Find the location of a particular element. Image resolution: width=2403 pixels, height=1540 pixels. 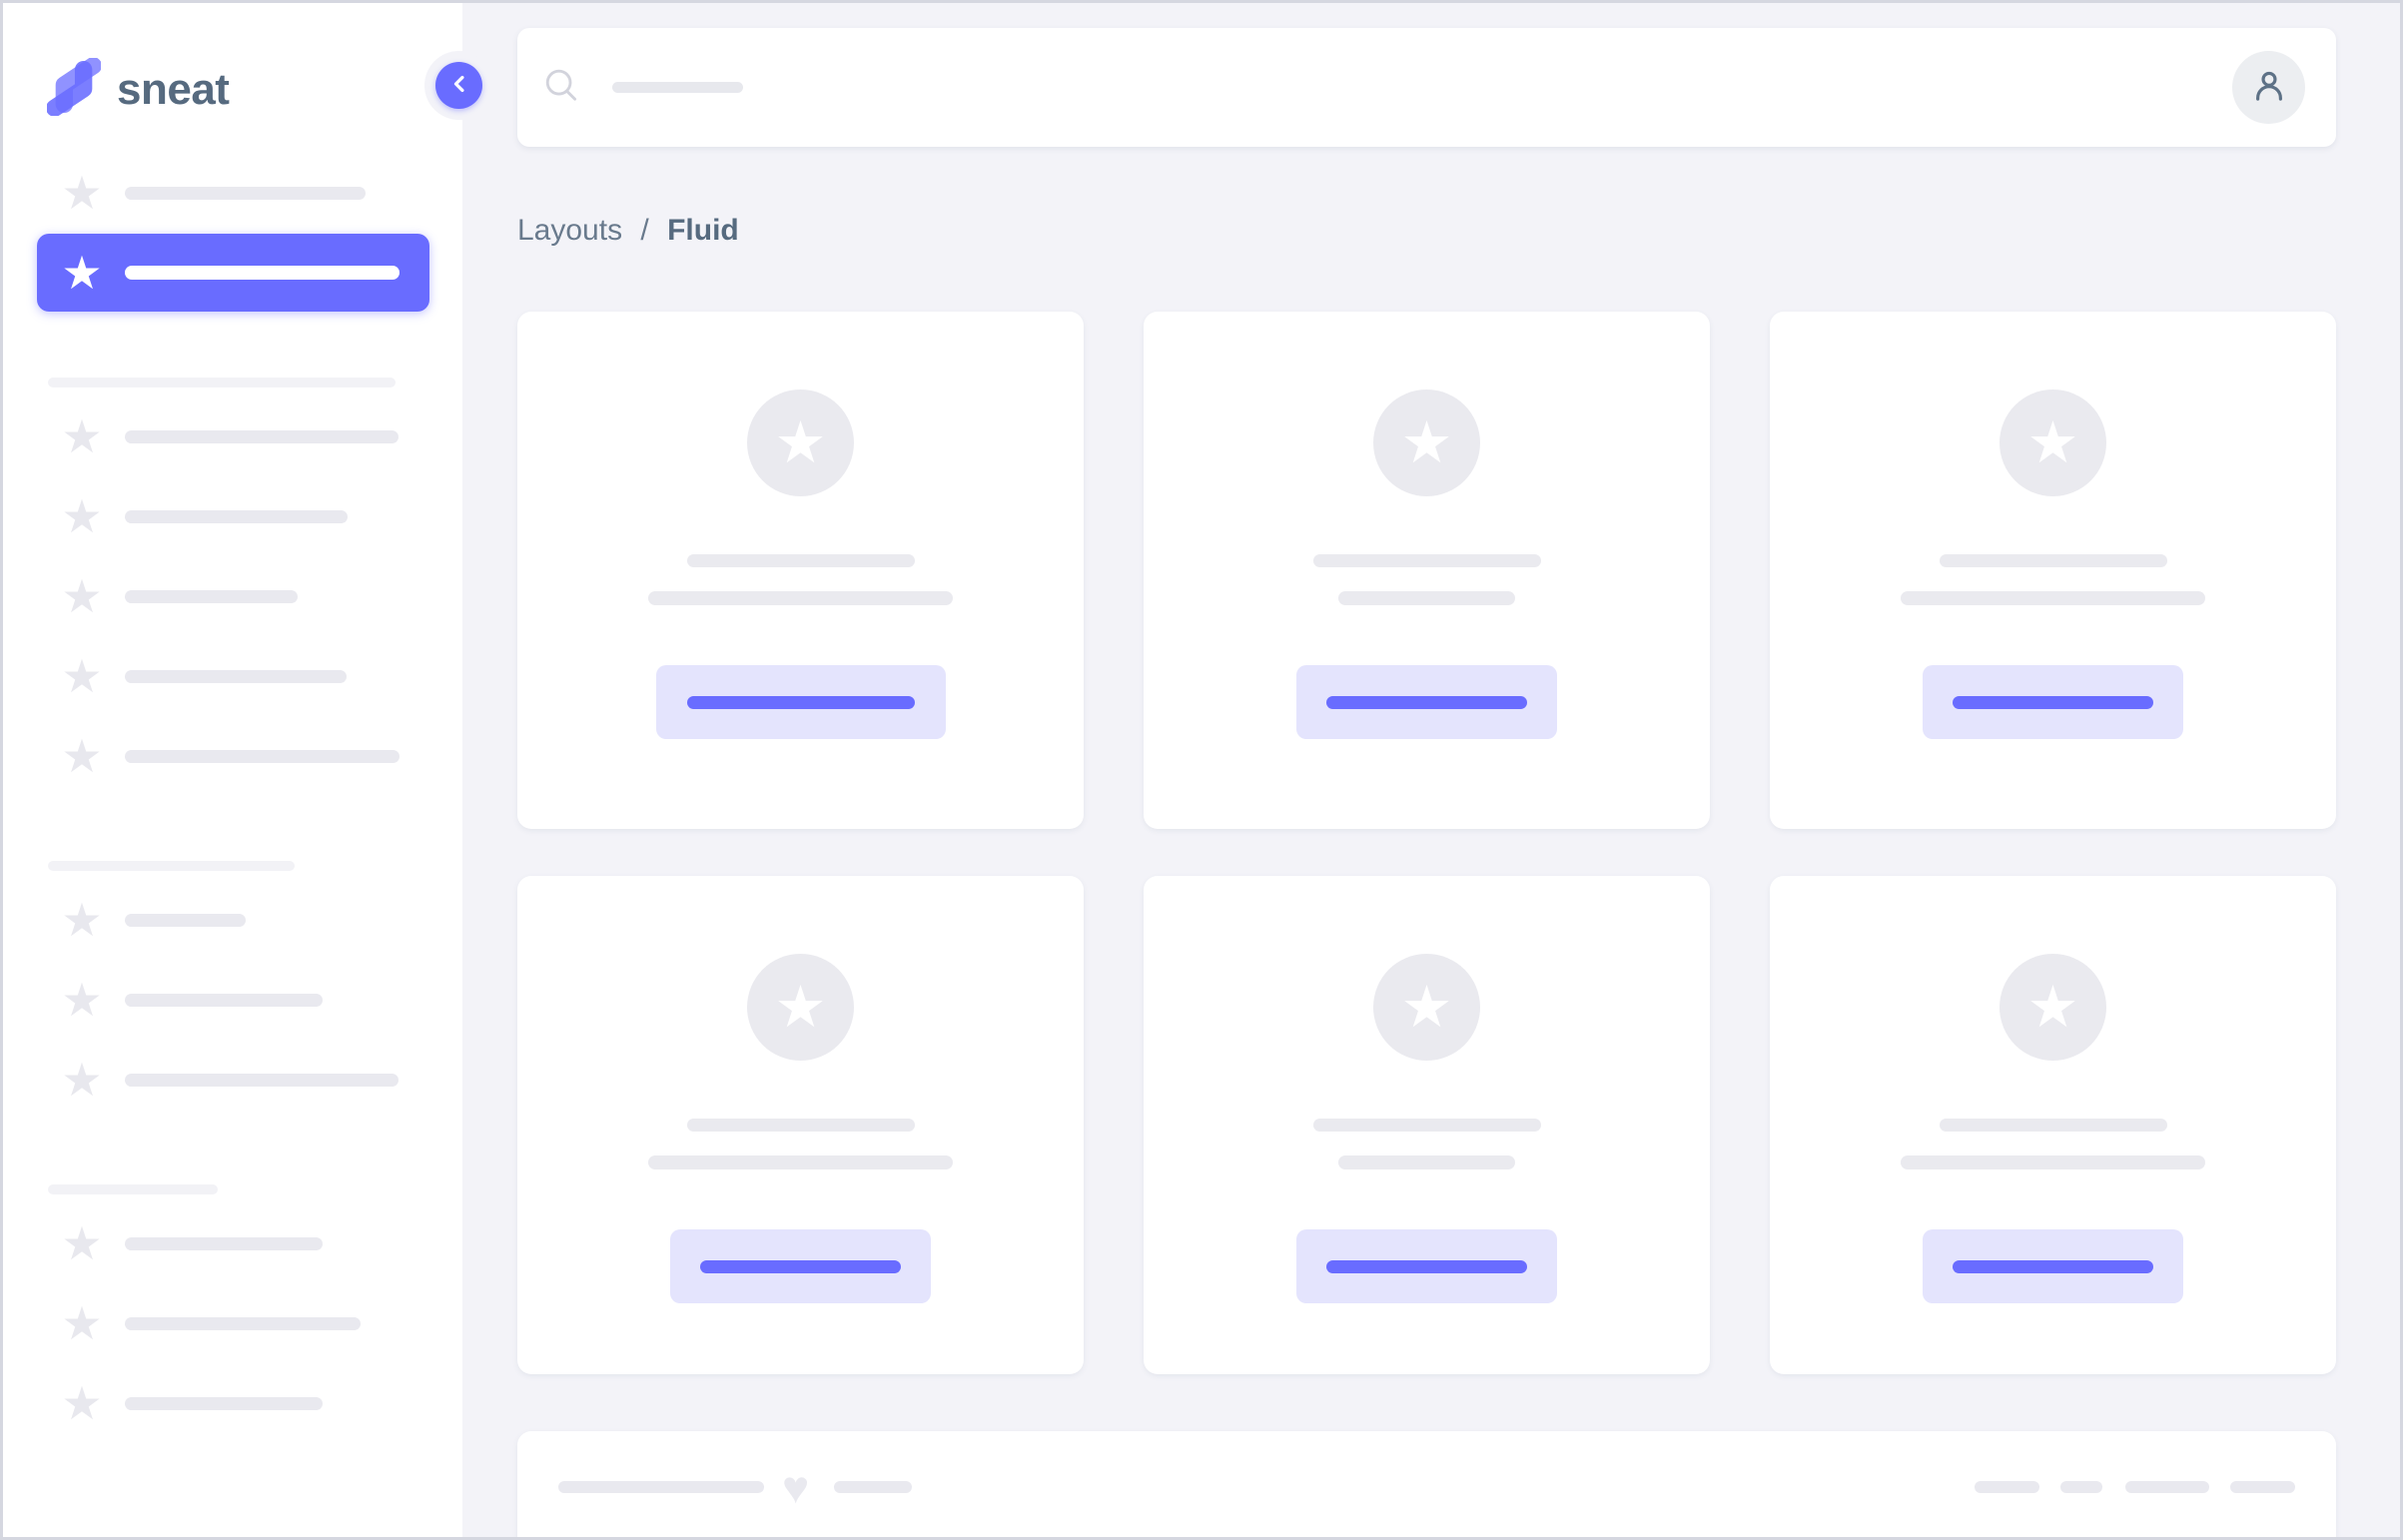

chevron-left-icon is located at coordinates (459, 86).